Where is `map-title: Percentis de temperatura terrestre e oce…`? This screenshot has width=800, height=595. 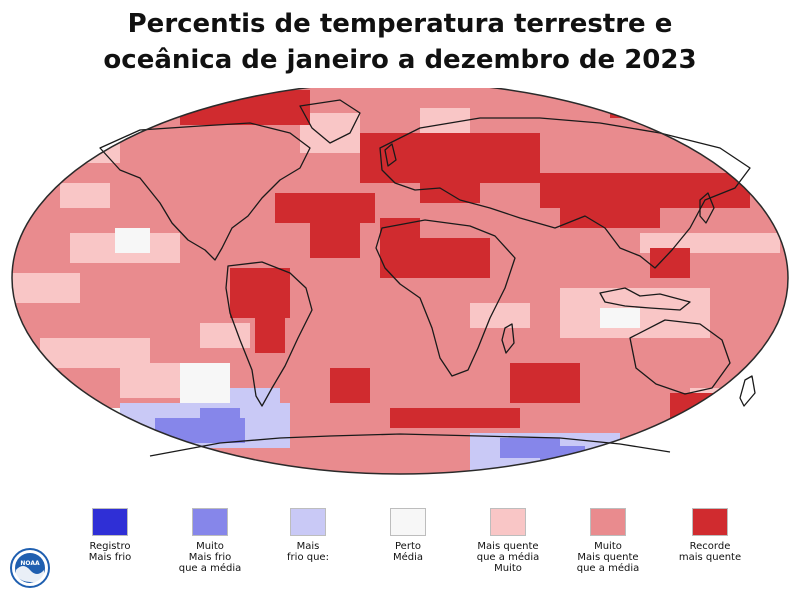
map-title: Percentis de temperatura terrestre e oce… is located at coordinates (400, 42).